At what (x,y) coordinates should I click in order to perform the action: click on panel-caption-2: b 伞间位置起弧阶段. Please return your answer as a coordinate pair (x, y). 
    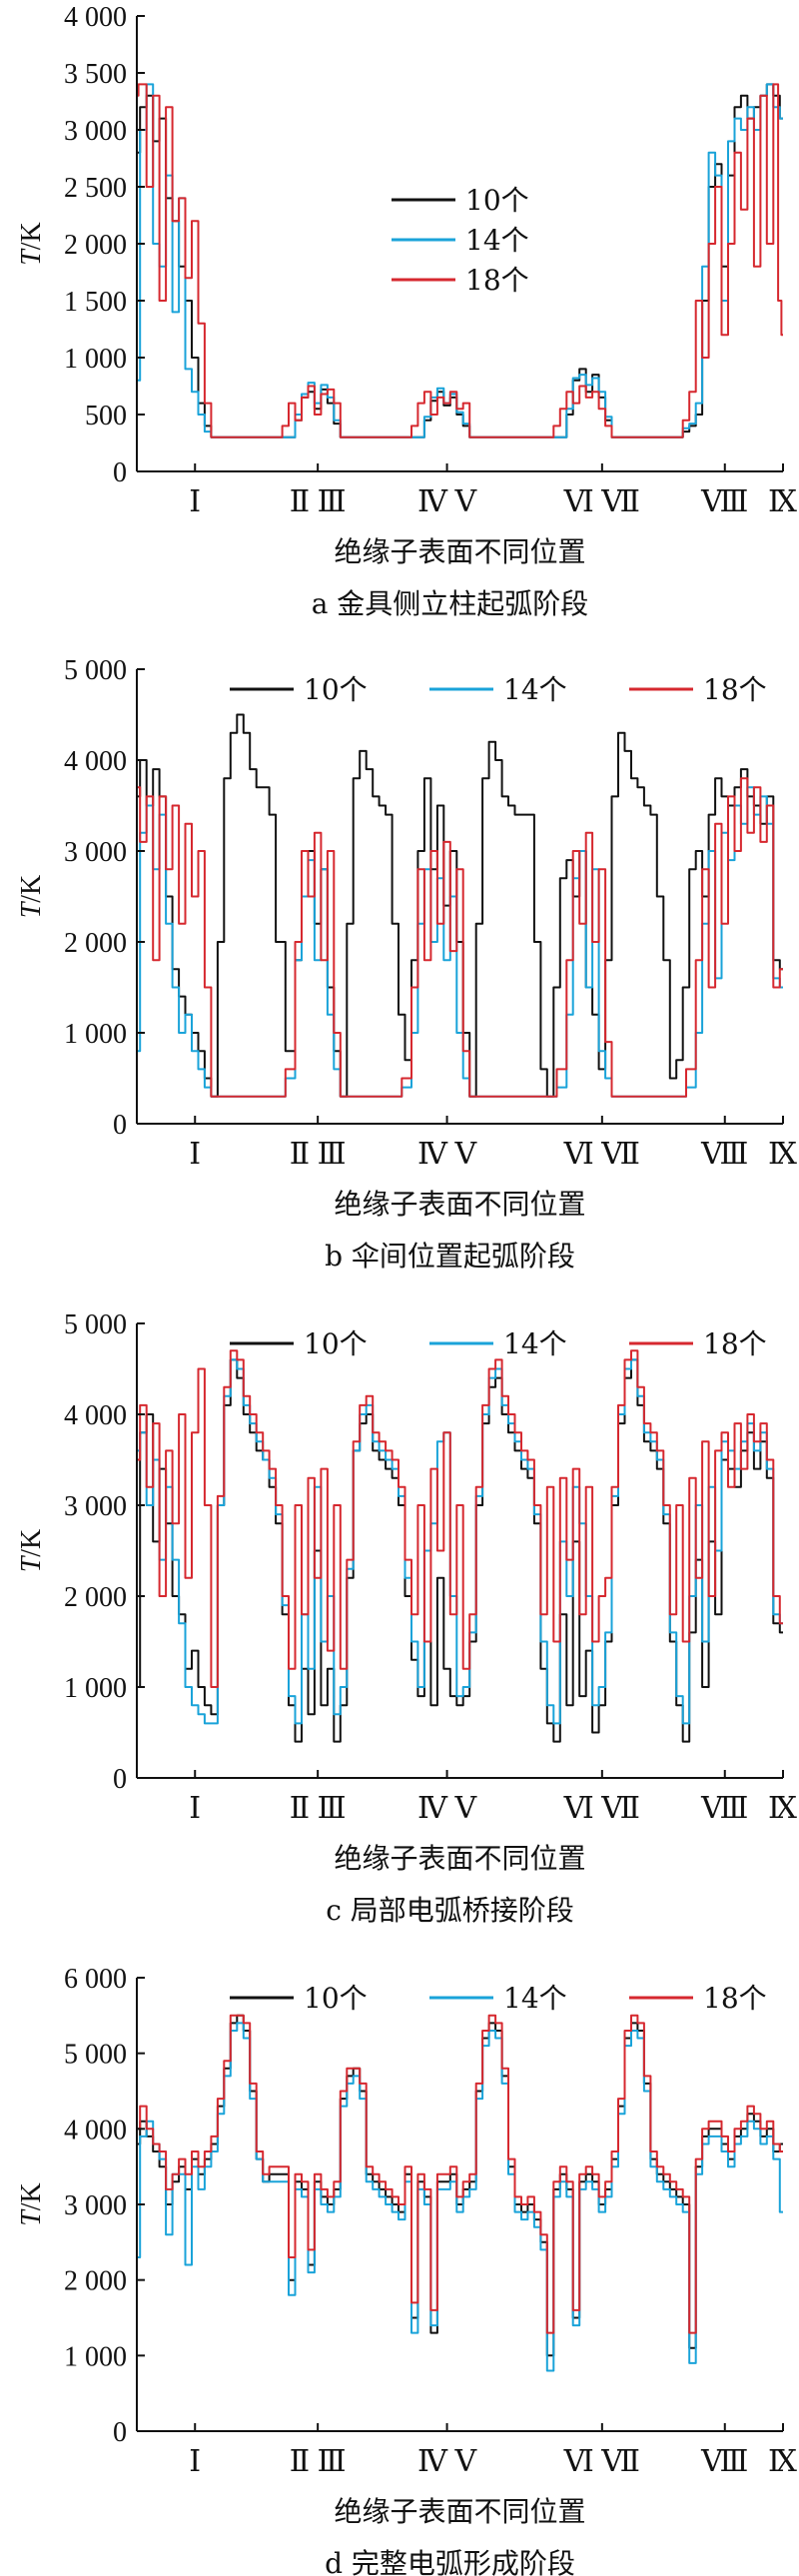
    Looking at the image, I should click on (450, 1257).